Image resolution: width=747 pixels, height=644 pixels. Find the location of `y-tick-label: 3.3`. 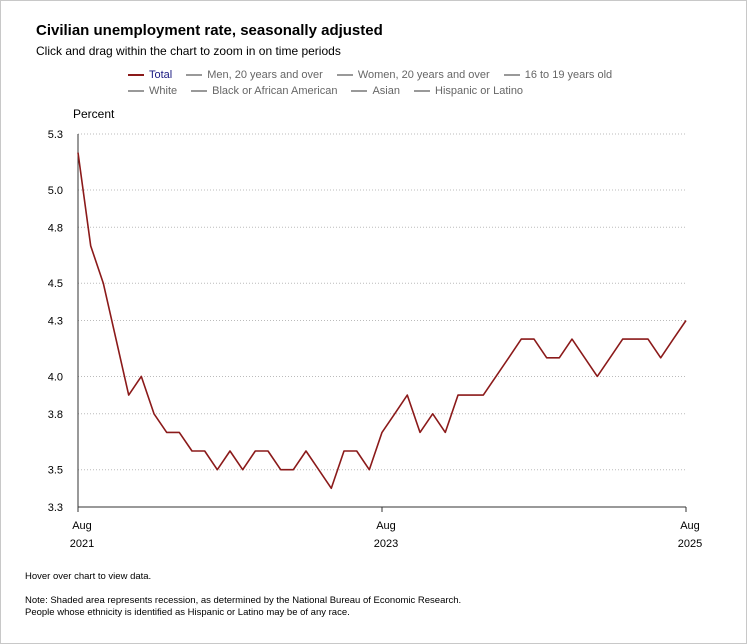

y-tick-label: 3.3 is located at coordinates (55, 508).